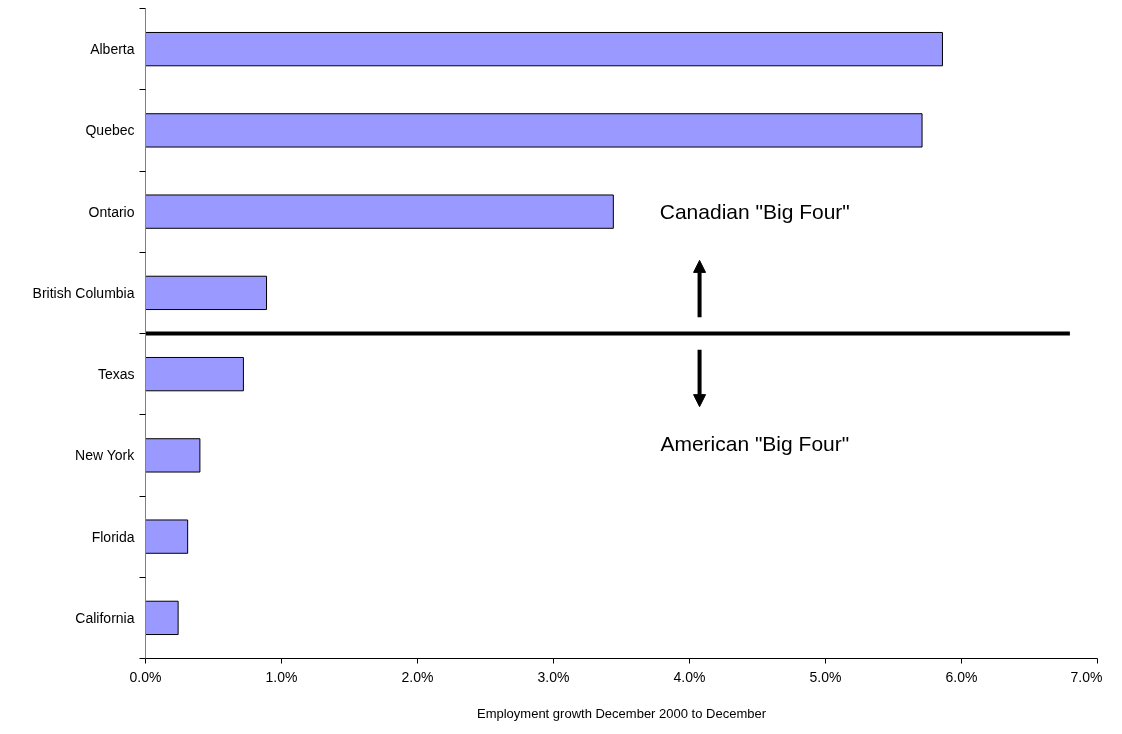  Describe the element at coordinates (553, 676) in the screenshot. I see `x-tick-label: 3.0%` at that location.